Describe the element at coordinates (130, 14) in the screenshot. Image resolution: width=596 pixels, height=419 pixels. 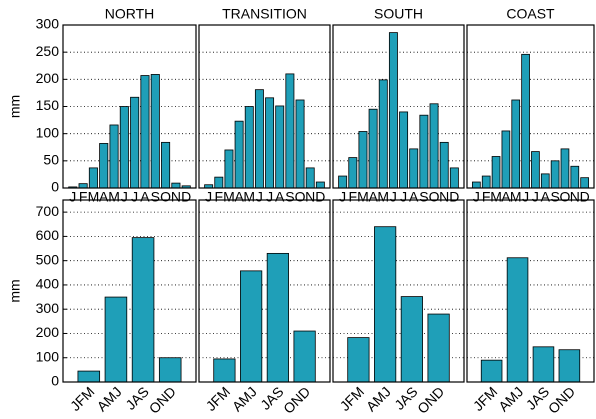
I see `panel-title: NORTH` at that location.